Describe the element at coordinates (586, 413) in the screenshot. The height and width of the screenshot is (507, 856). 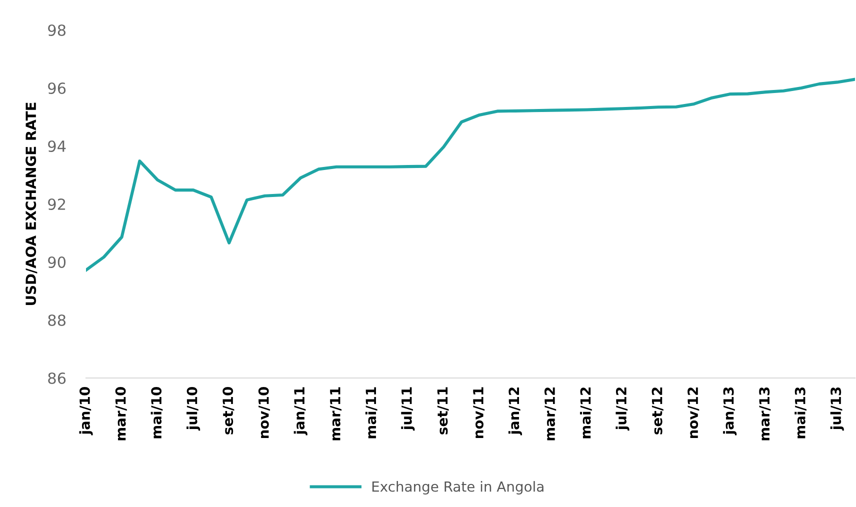
I see `x-tick-label: mai/12` at that location.